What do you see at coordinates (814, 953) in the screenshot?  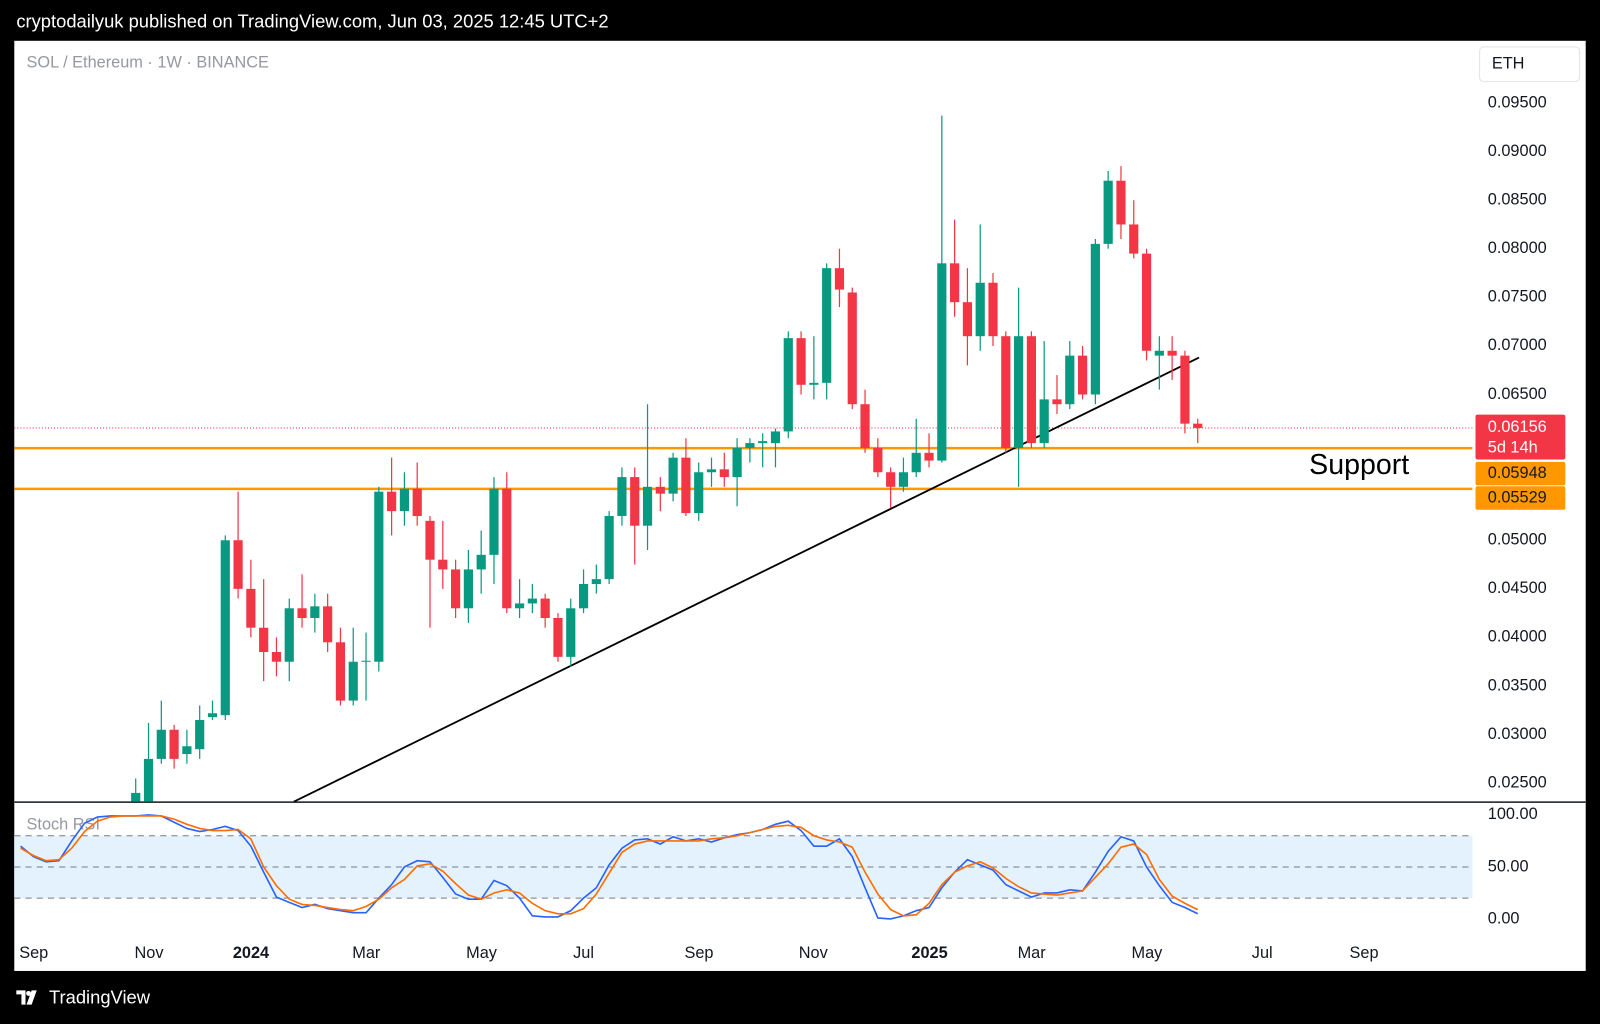 I see `x-tick-label: Nov` at bounding box center [814, 953].